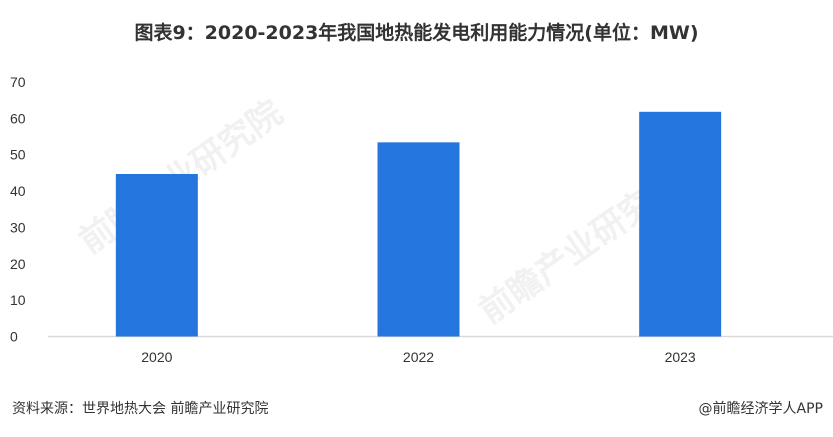 Image resolution: width=833 pixels, height=437 pixels. I want to click on bar-2022, so click(418, 239).